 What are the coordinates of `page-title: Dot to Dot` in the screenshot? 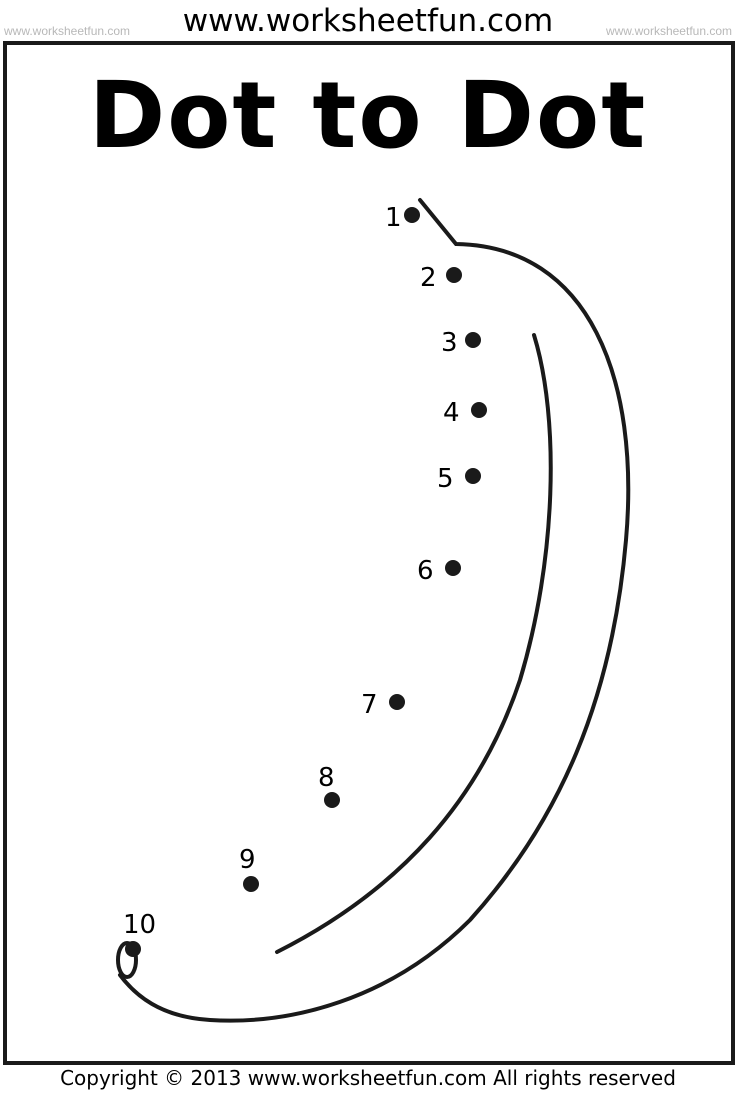 It's located at (368, 115).